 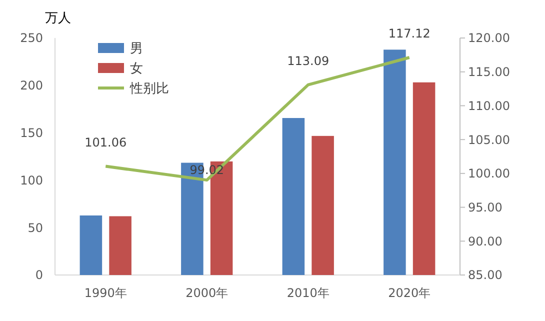 What do you see at coordinates (136, 49) in the screenshot?
I see `legend-label: 男` at bounding box center [136, 49].